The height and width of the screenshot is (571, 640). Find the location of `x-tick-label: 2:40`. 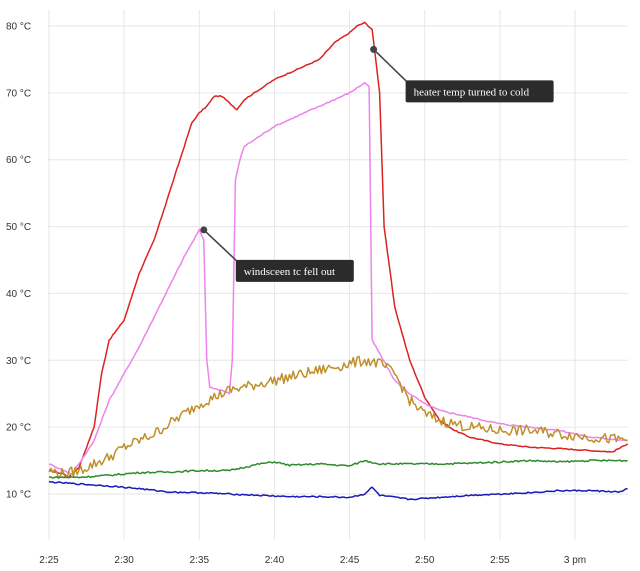

x-tick-label: 2:40 is located at coordinates (275, 560).